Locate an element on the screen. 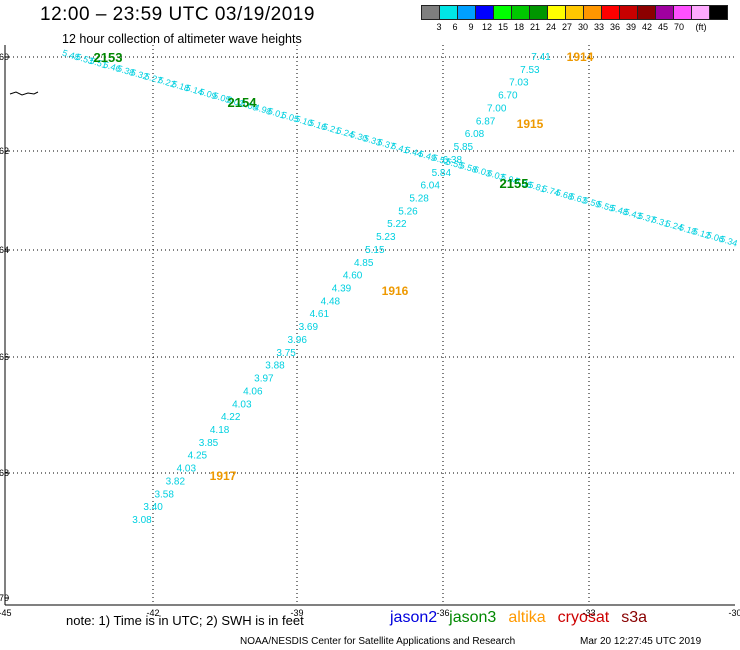  colorbar-label: 12 is located at coordinates (487, 27).